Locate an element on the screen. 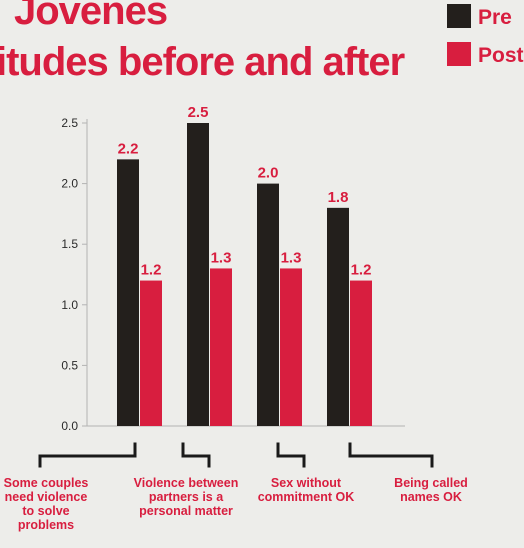 The image size is (524, 548). category-label-line: Violence between is located at coordinates (186, 483).